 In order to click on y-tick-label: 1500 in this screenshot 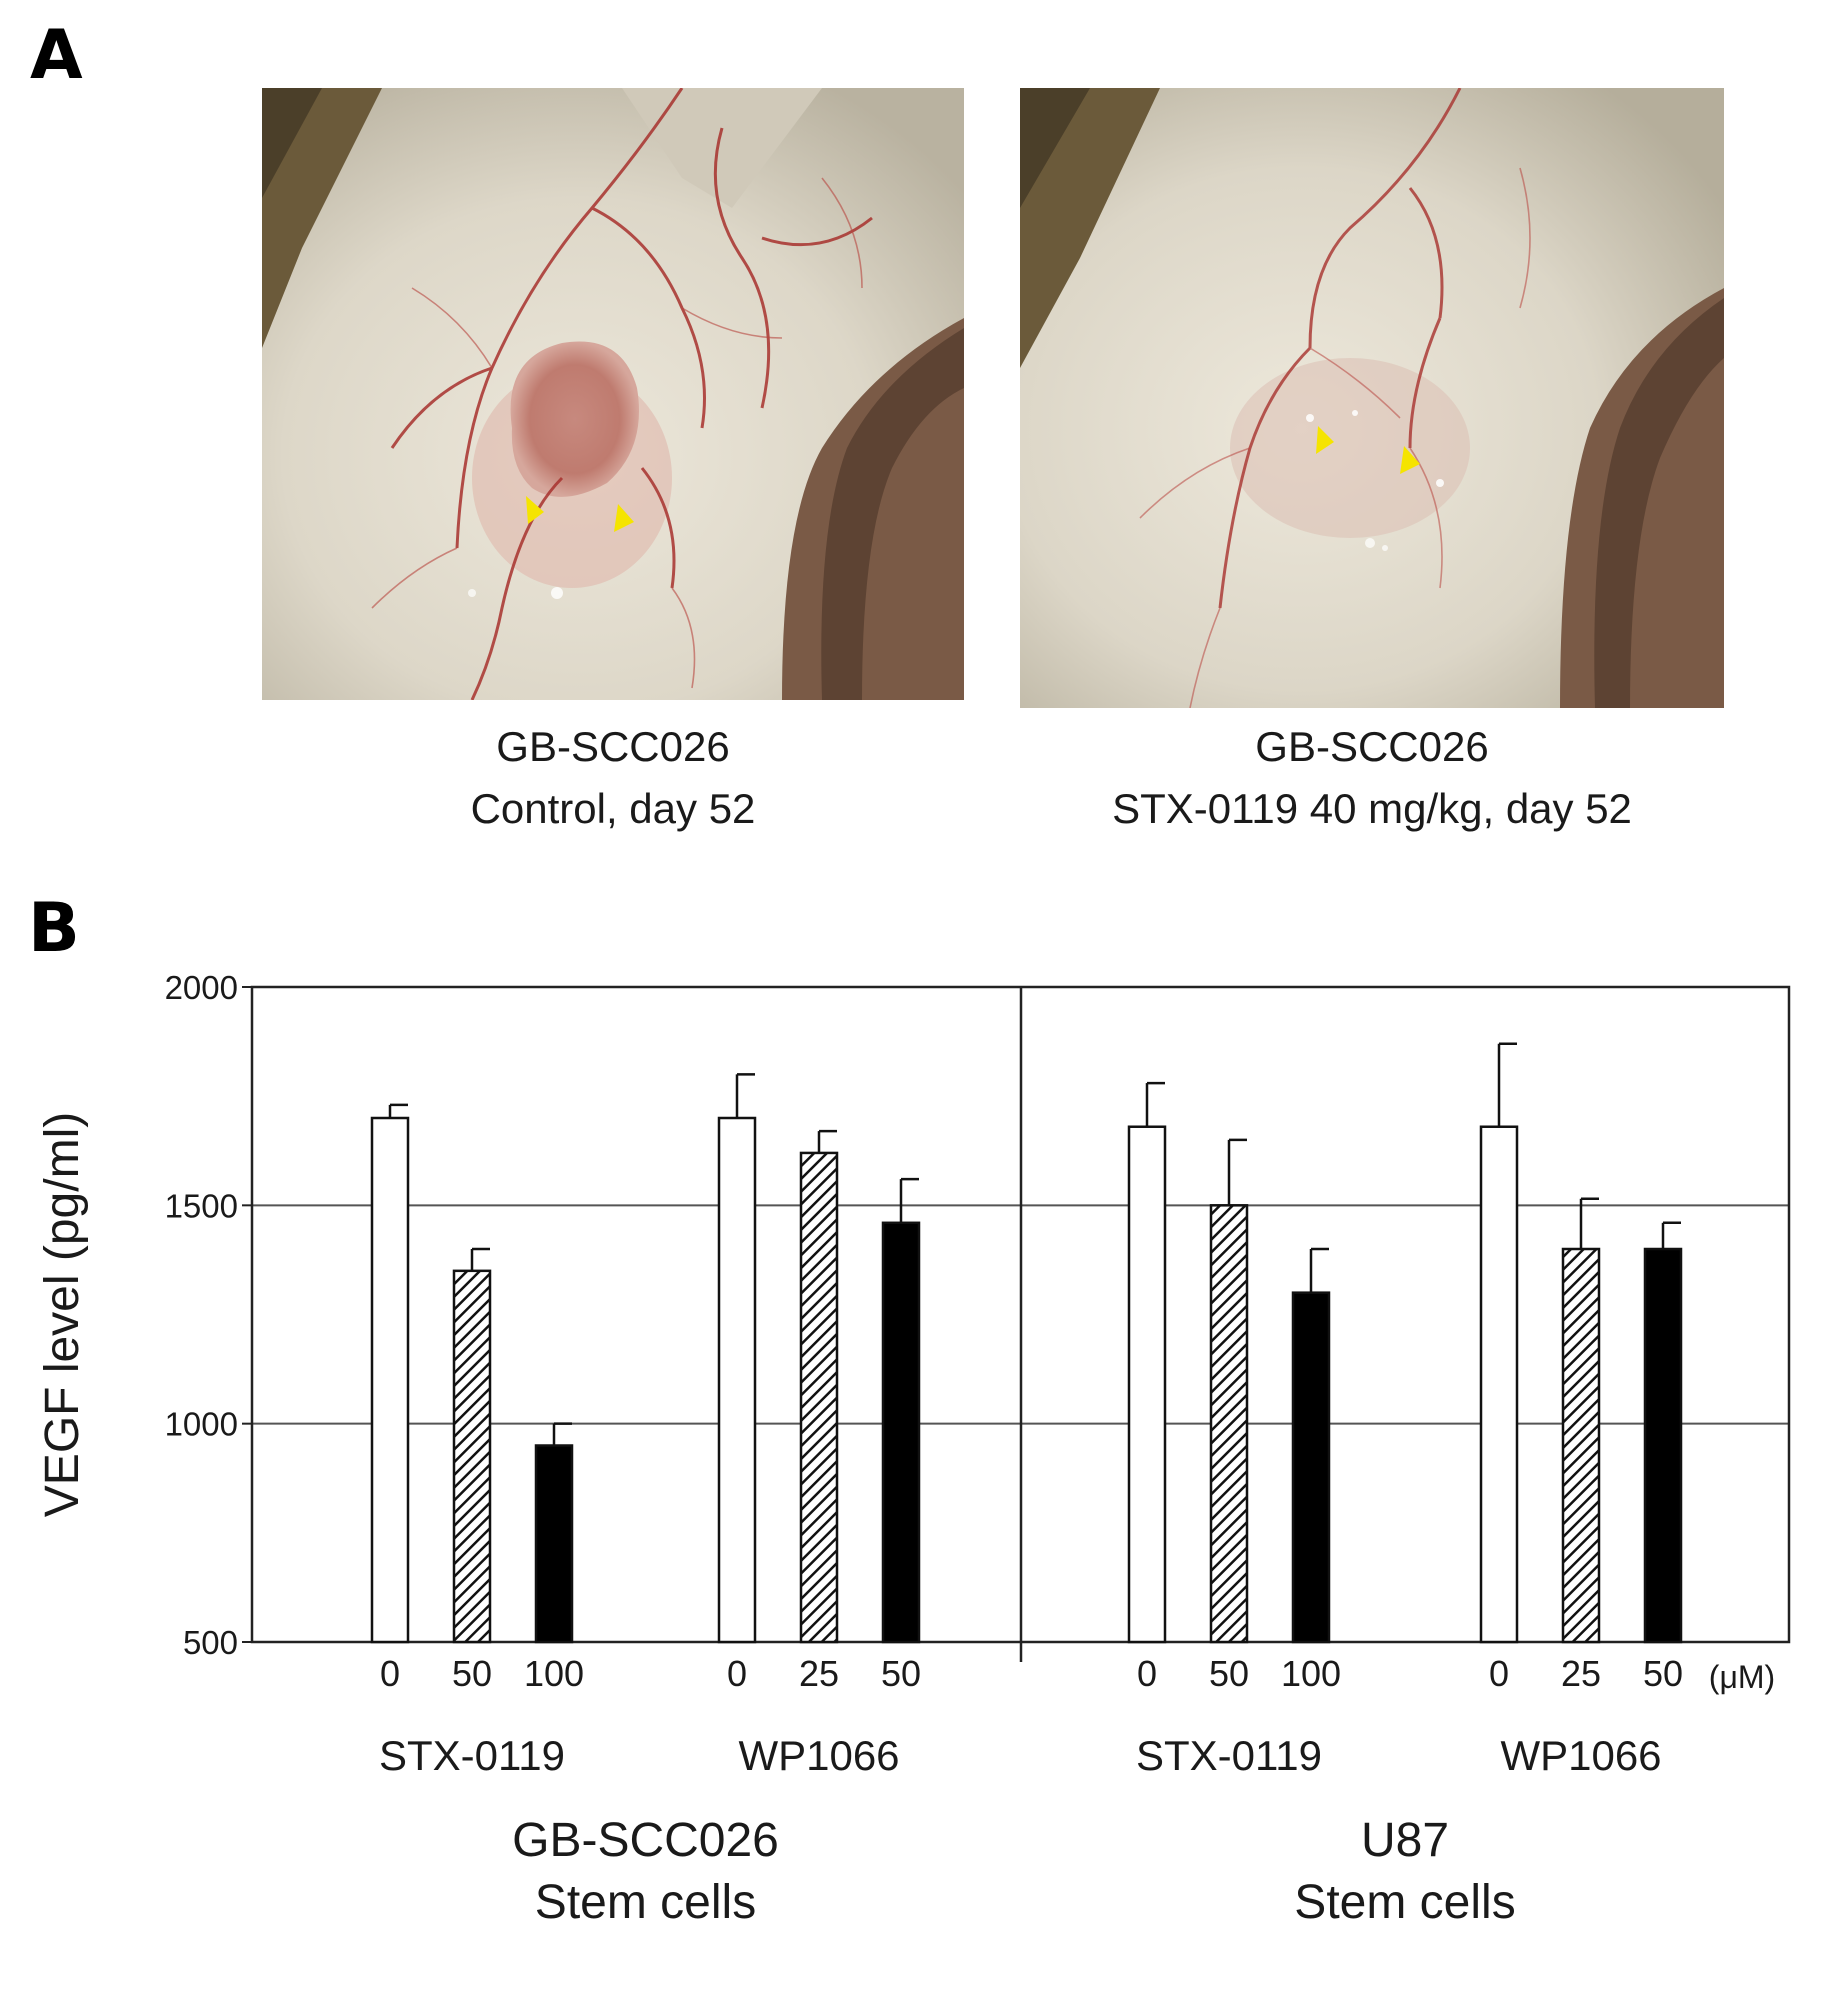, I will do `click(201, 1205)`.